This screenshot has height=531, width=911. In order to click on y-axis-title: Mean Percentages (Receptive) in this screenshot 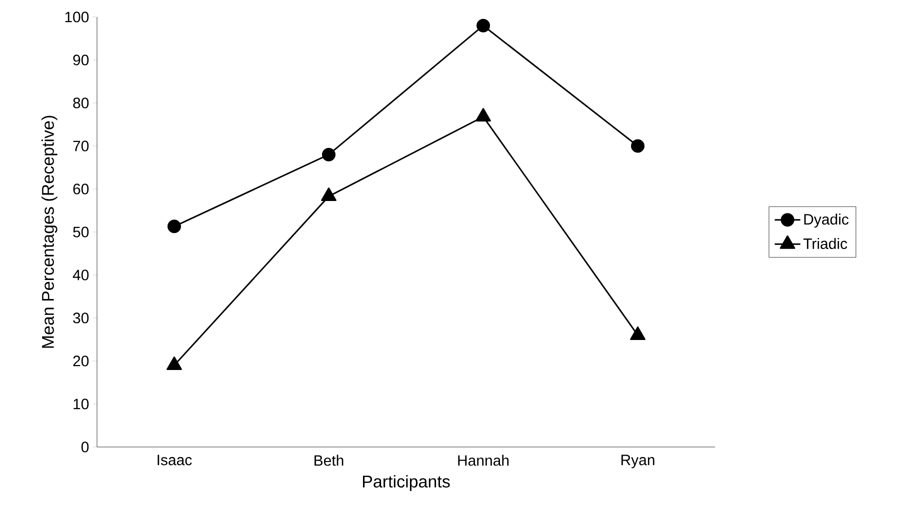, I will do `click(49, 232)`.